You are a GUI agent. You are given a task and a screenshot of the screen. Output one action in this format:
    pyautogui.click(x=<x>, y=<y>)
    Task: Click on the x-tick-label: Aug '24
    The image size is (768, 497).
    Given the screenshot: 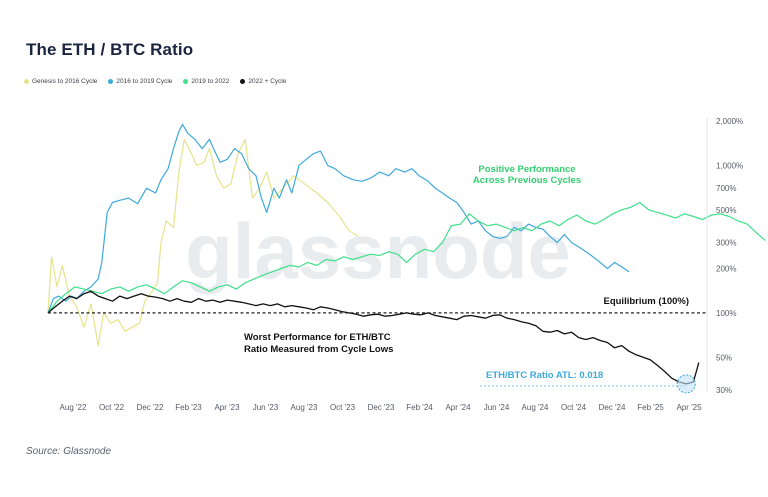 What is the action you would take?
    pyautogui.click(x=535, y=407)
    